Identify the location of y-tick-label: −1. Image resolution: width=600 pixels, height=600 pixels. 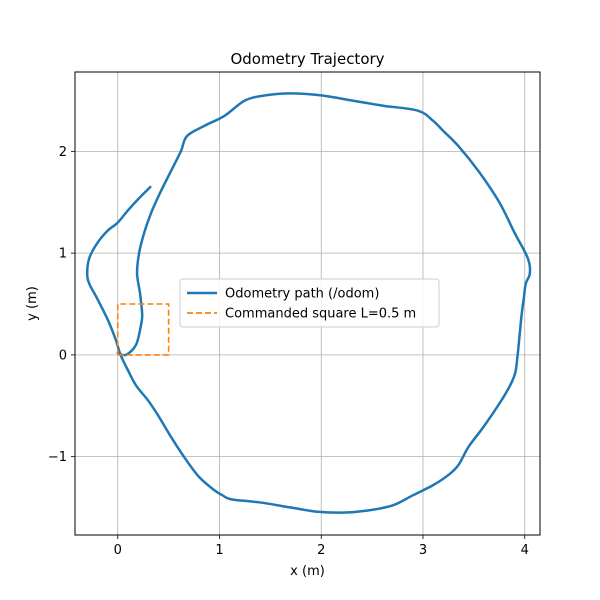
(57, 457).